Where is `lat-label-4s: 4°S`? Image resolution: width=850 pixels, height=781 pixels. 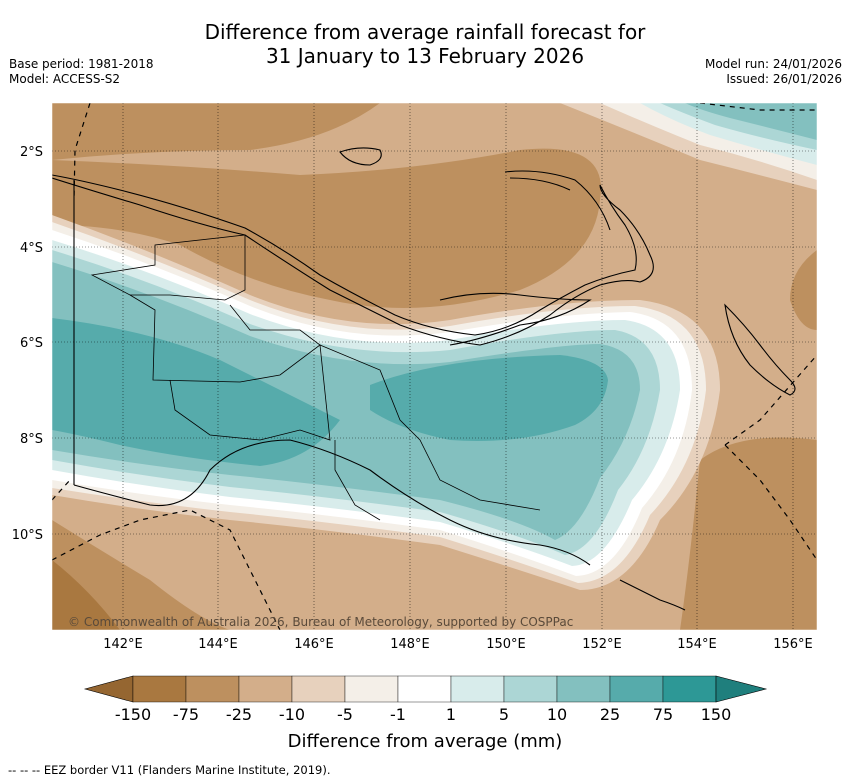
lat-label-4s: 4°S is located at coordinates (31, 248).